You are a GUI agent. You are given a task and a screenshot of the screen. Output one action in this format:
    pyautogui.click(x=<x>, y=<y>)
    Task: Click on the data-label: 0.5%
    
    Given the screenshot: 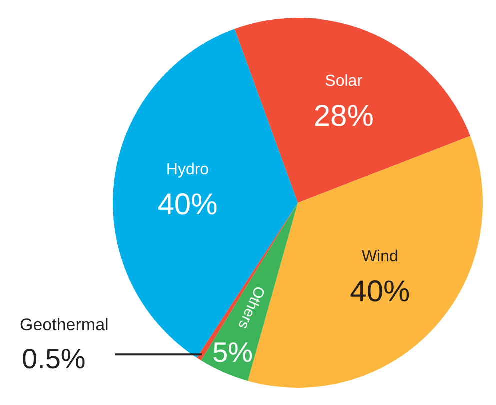 What is the action you would take?
    pyautogui.click(x=54, y=359)
    